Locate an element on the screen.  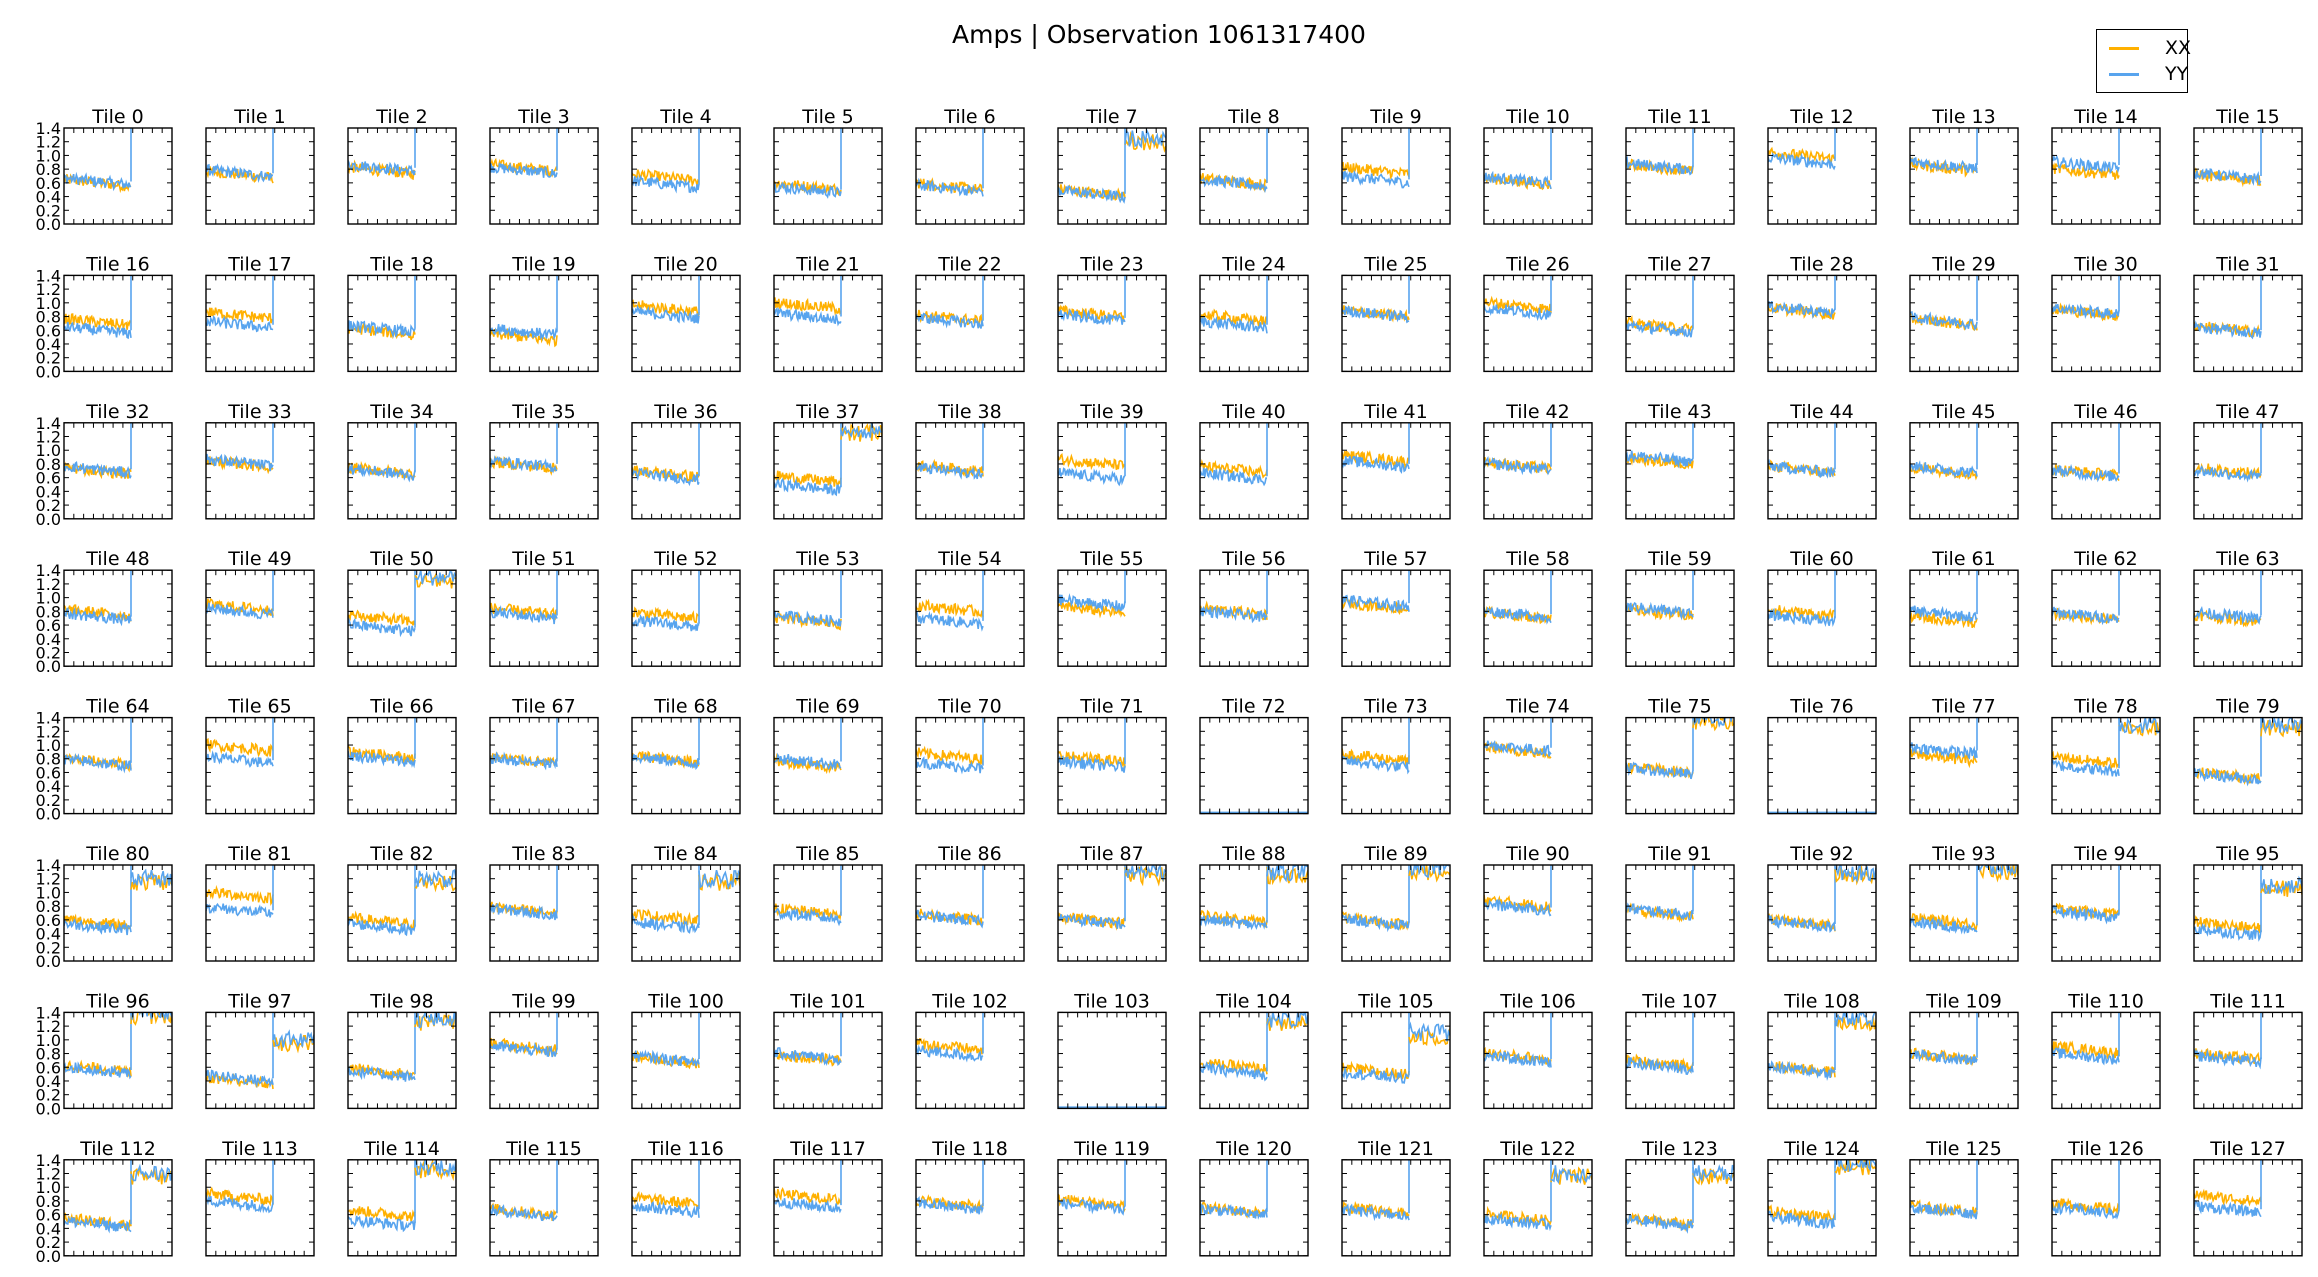
panel-title: Tile 88 is located at coordinates (1253, 854).